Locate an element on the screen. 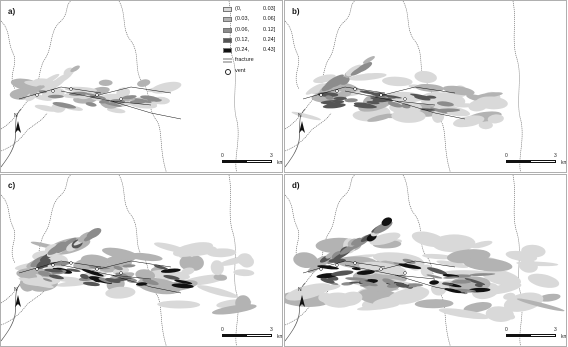 The image size is (568, 347). legend-row: (0.24, 0.43] is located at coordinates (252, 51).